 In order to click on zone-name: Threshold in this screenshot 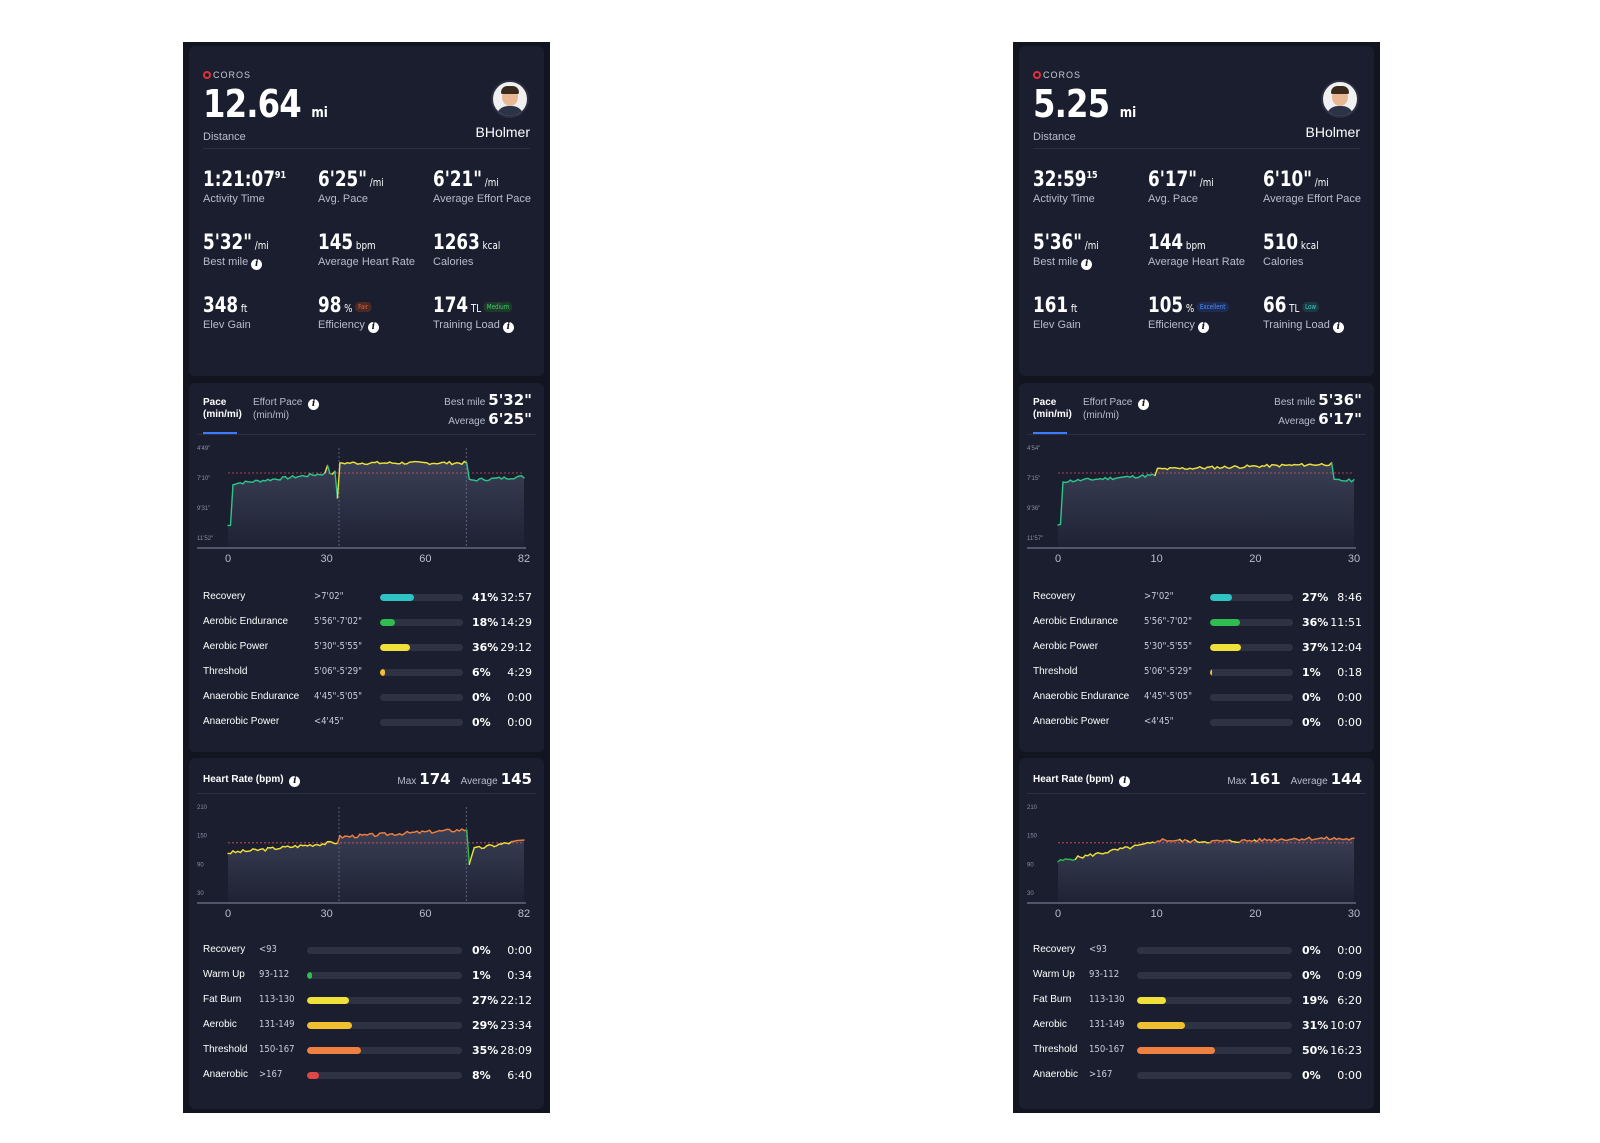, I will do `click(225, 671)`.